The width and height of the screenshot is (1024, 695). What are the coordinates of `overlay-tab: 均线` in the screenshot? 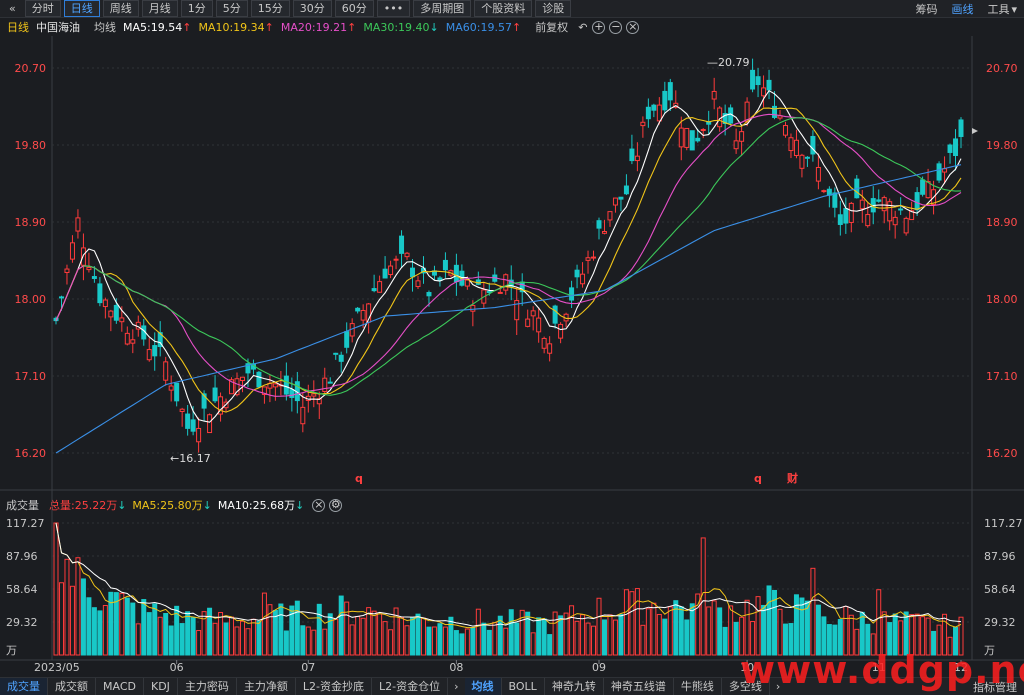 It's located at (483, 686).